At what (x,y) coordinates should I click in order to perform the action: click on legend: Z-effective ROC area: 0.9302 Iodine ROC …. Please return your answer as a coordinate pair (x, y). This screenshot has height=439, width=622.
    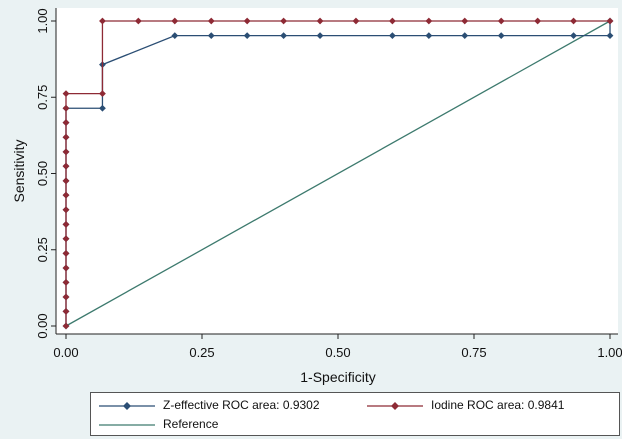
    Looking at the image, I should click on (355, 414).